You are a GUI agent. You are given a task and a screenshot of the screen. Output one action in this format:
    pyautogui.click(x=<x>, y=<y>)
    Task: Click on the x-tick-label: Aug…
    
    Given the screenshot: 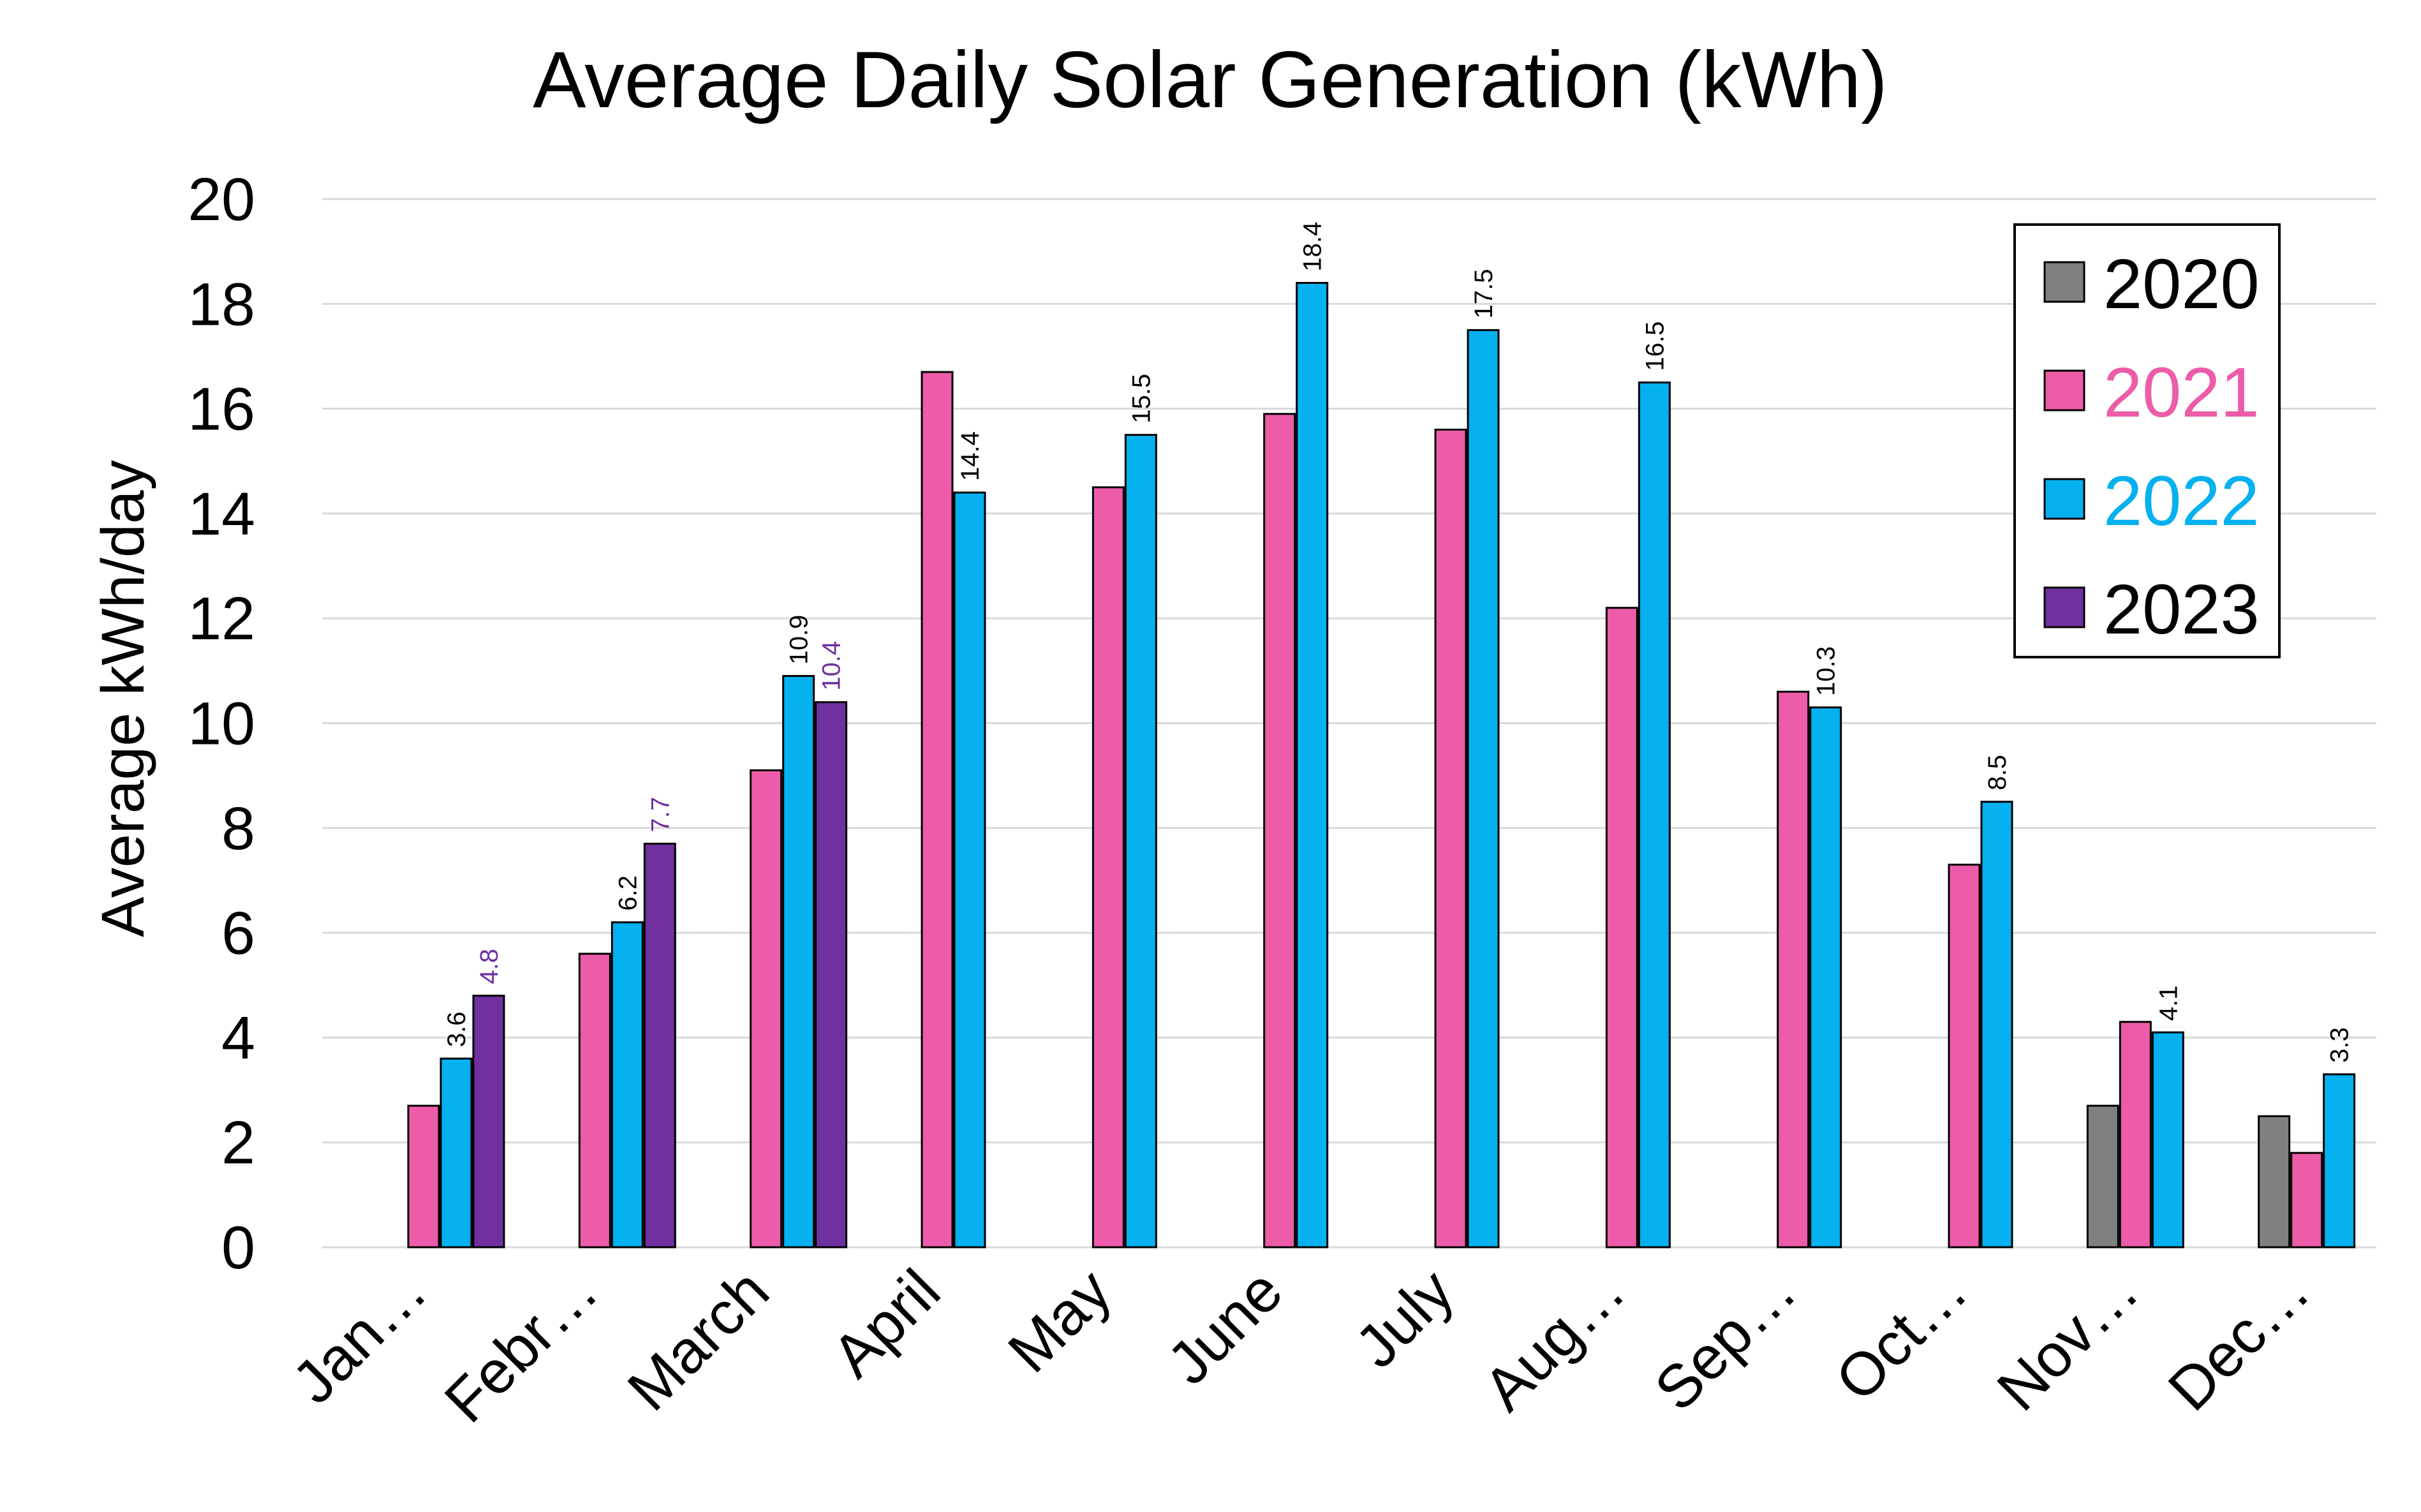 What is the action you would take?
    pyautogui.click(x=1554, y=1340)
    